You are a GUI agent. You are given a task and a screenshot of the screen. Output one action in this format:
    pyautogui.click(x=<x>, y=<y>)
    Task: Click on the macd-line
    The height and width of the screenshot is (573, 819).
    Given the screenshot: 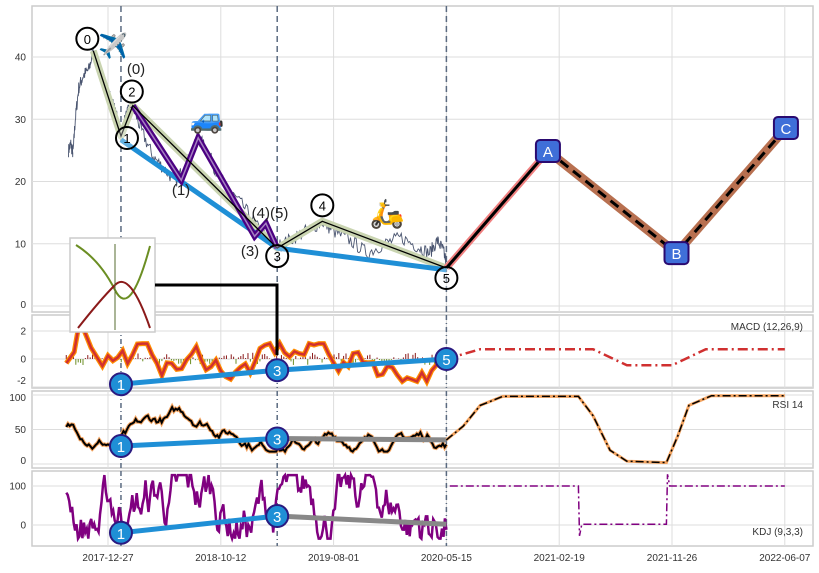 What is the action you would take?
    pyautogui.click(x=256, y=350)
    